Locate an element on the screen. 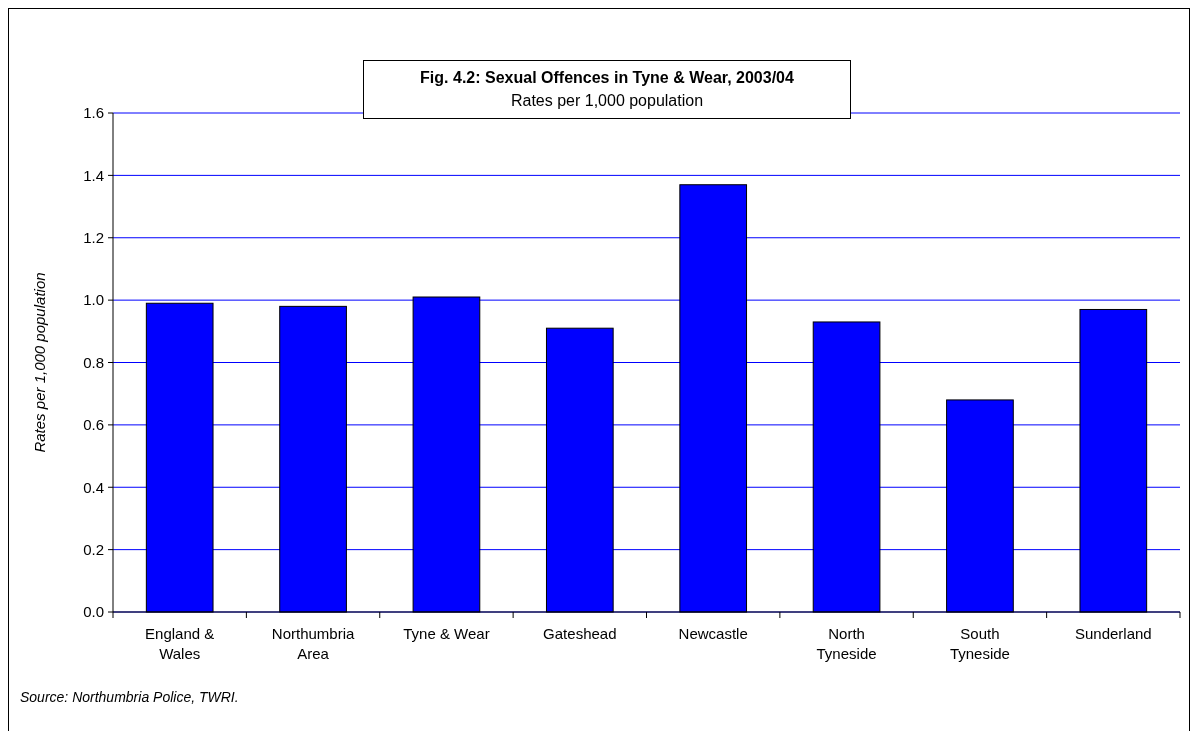 The width and height of the screenshot is (1198, 731). y-tick-label: 1.0 is located at coordinates (93, 300).